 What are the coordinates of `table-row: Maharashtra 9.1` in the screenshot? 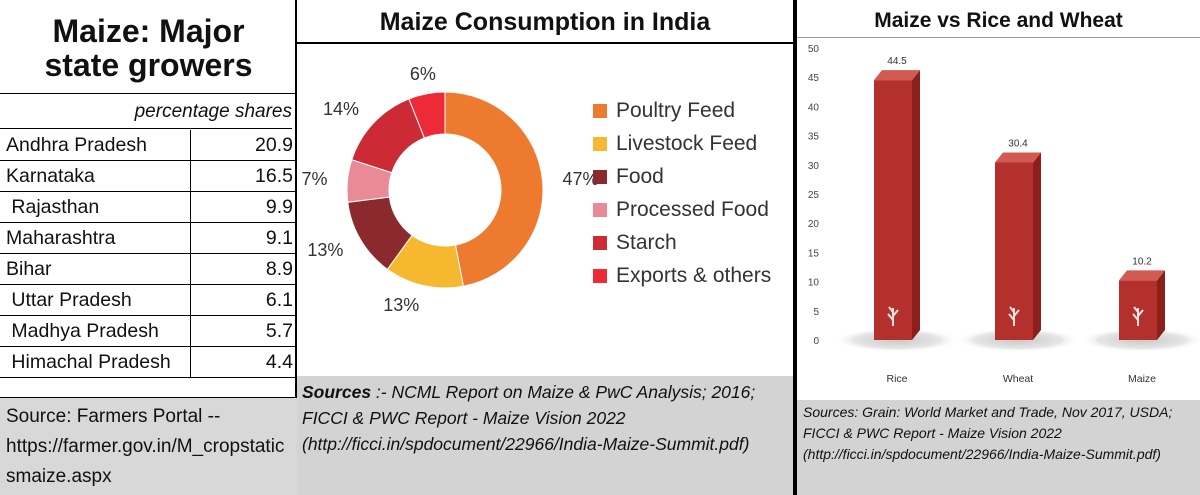 It's located at (148, 238).